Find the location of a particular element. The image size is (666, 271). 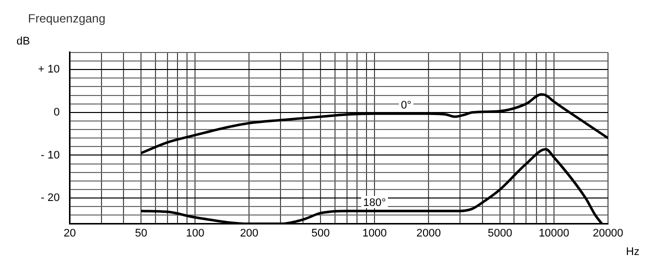

x-tick-label: 20 is located at coordinates (70, 233).